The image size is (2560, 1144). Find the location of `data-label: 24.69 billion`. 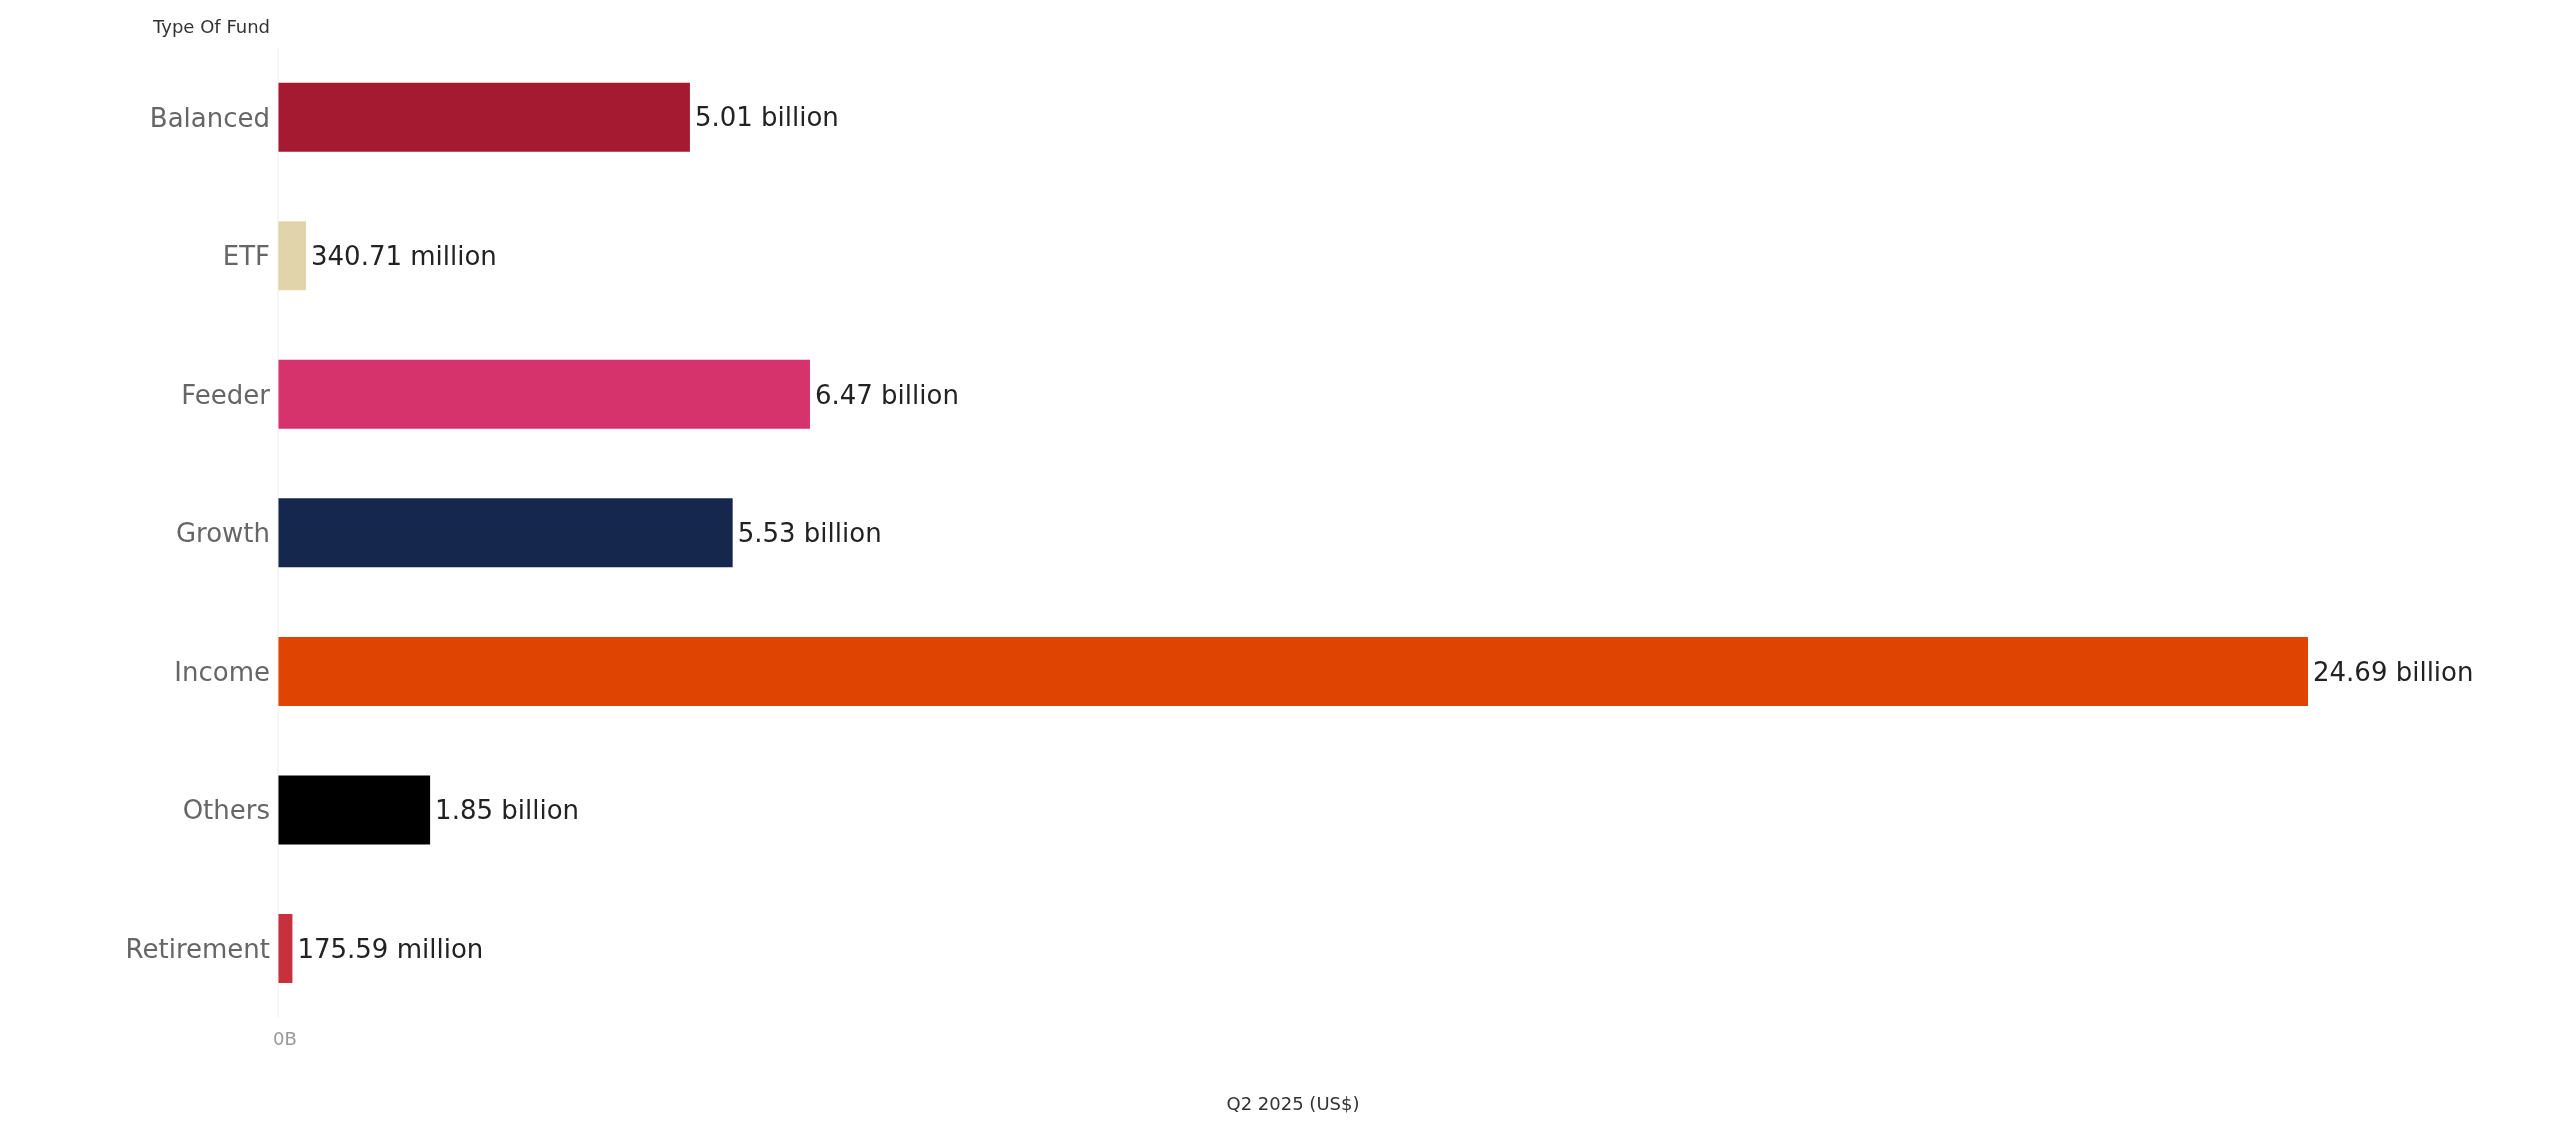

data-label: 24.69 billion is located at coordinates (2393, 671).